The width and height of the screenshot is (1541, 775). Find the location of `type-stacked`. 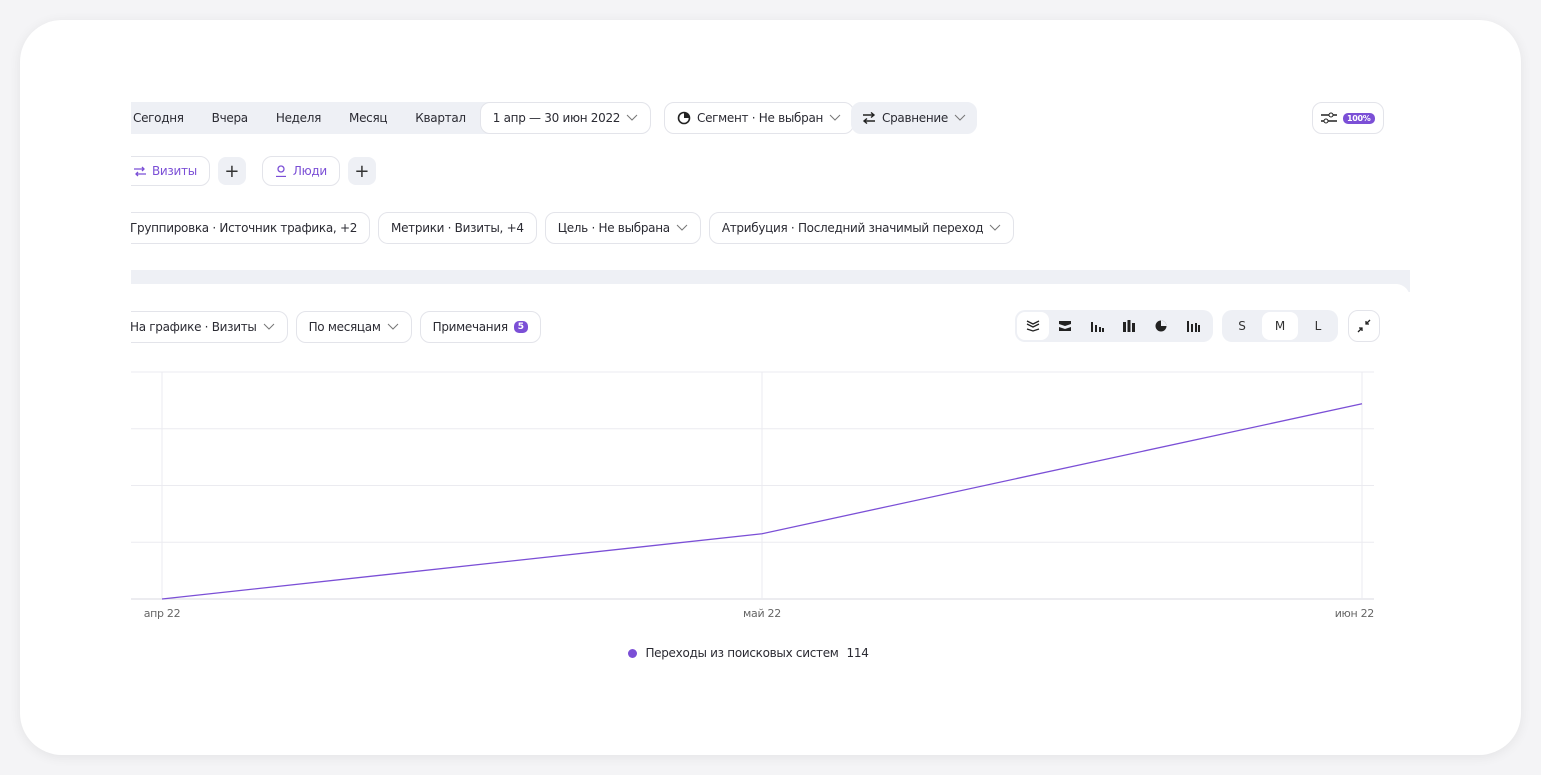

type-stacked is located at coordinates (1129, 326).